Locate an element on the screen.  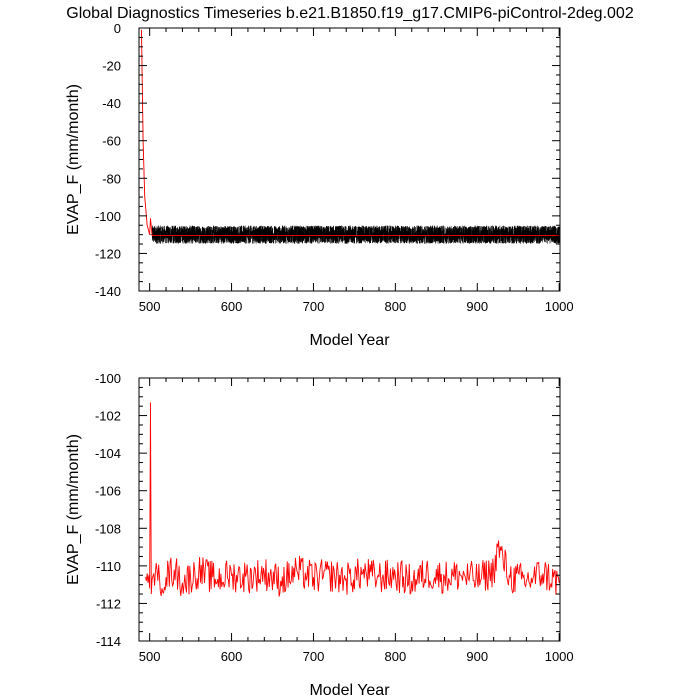
y-tick-label: -106 is located at coordinates (108, 491).